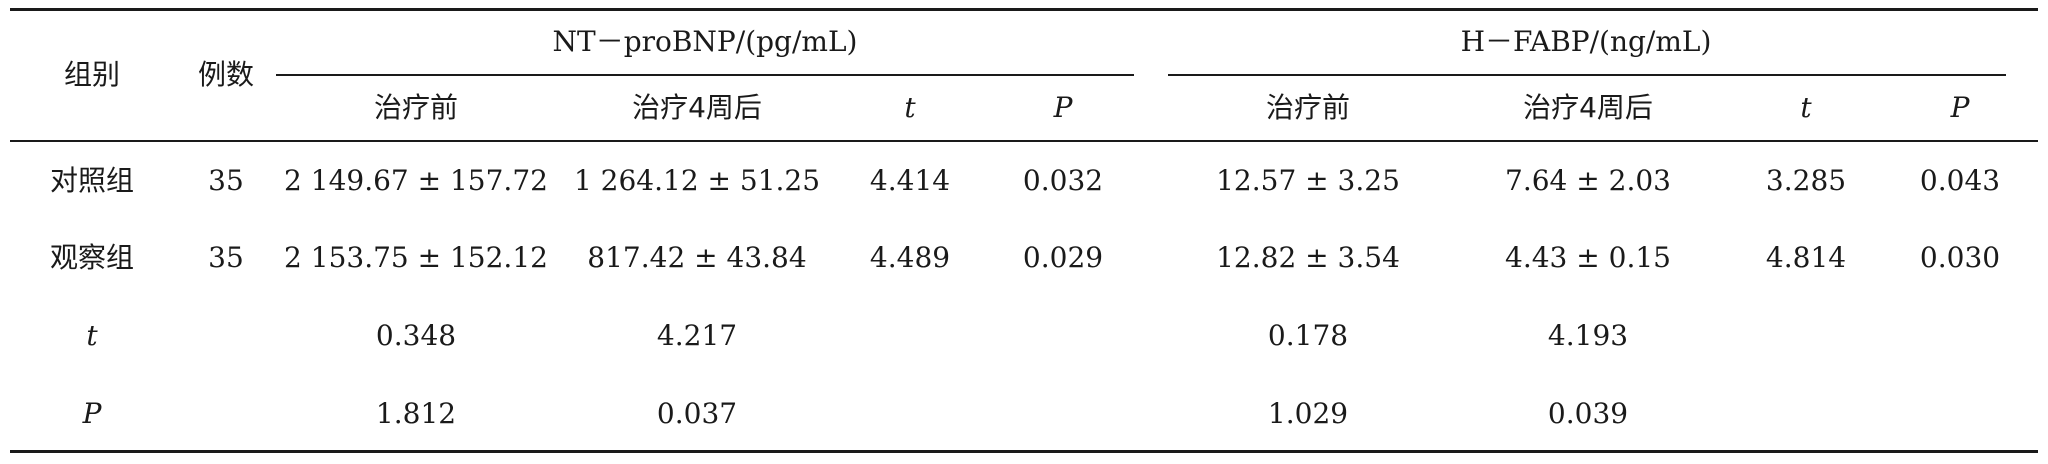 The height and width of the screenshot is (464, 2048). What do you see at coordinates (1308, 107) in the screenshot?
I see `header-h-before: 治疗前` at bounding box center [1308, 107].